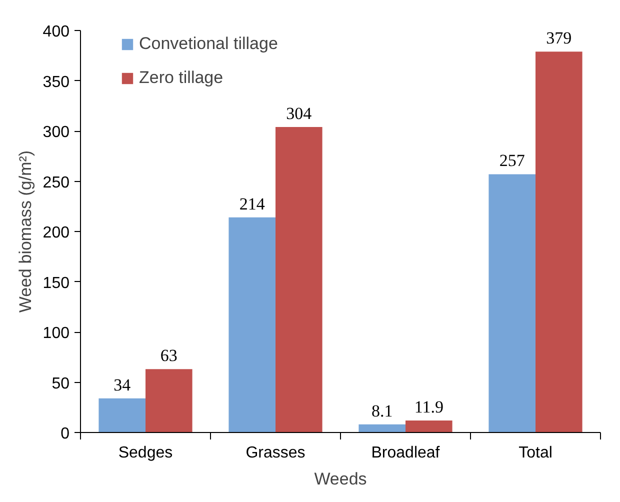 Image resolution: width=620 pixels, height=502 pixels. I want to click on data-label: 8.1, so click(382, 410).